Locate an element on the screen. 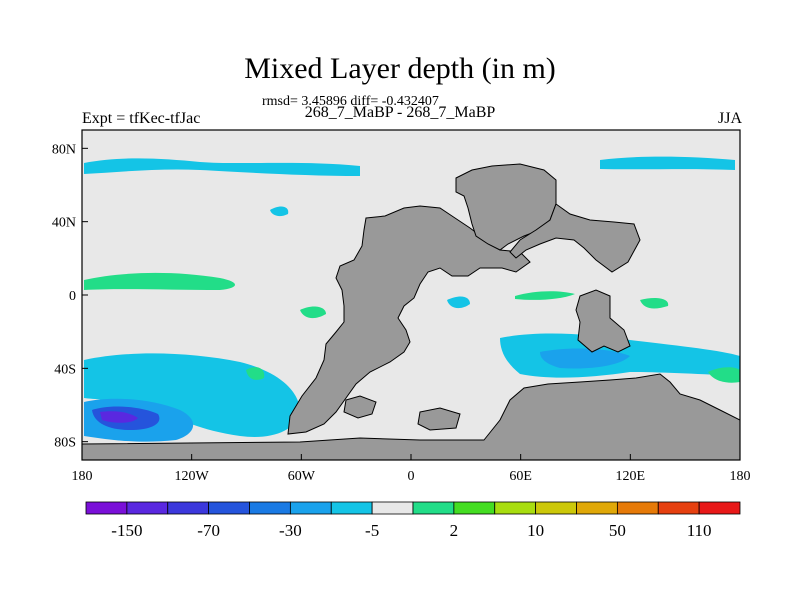  y-axis: 80N 40N 0 40S 80S is located at coordinates (70, 296).